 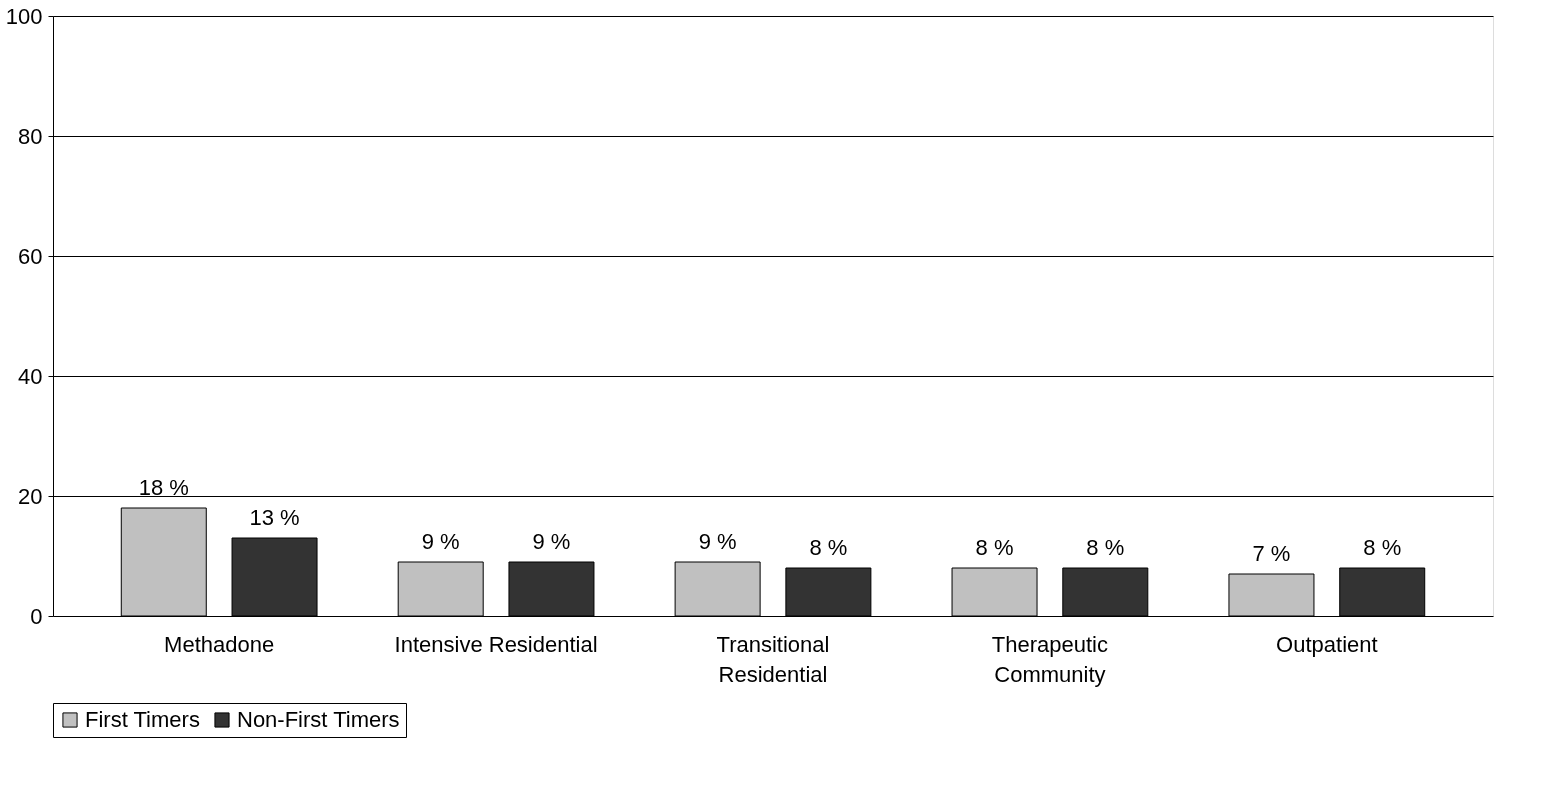 What do you see at coordinates (30, 376) in the screenshot?
I see `y-tick-label: 40` at bounding box center [30, 376].